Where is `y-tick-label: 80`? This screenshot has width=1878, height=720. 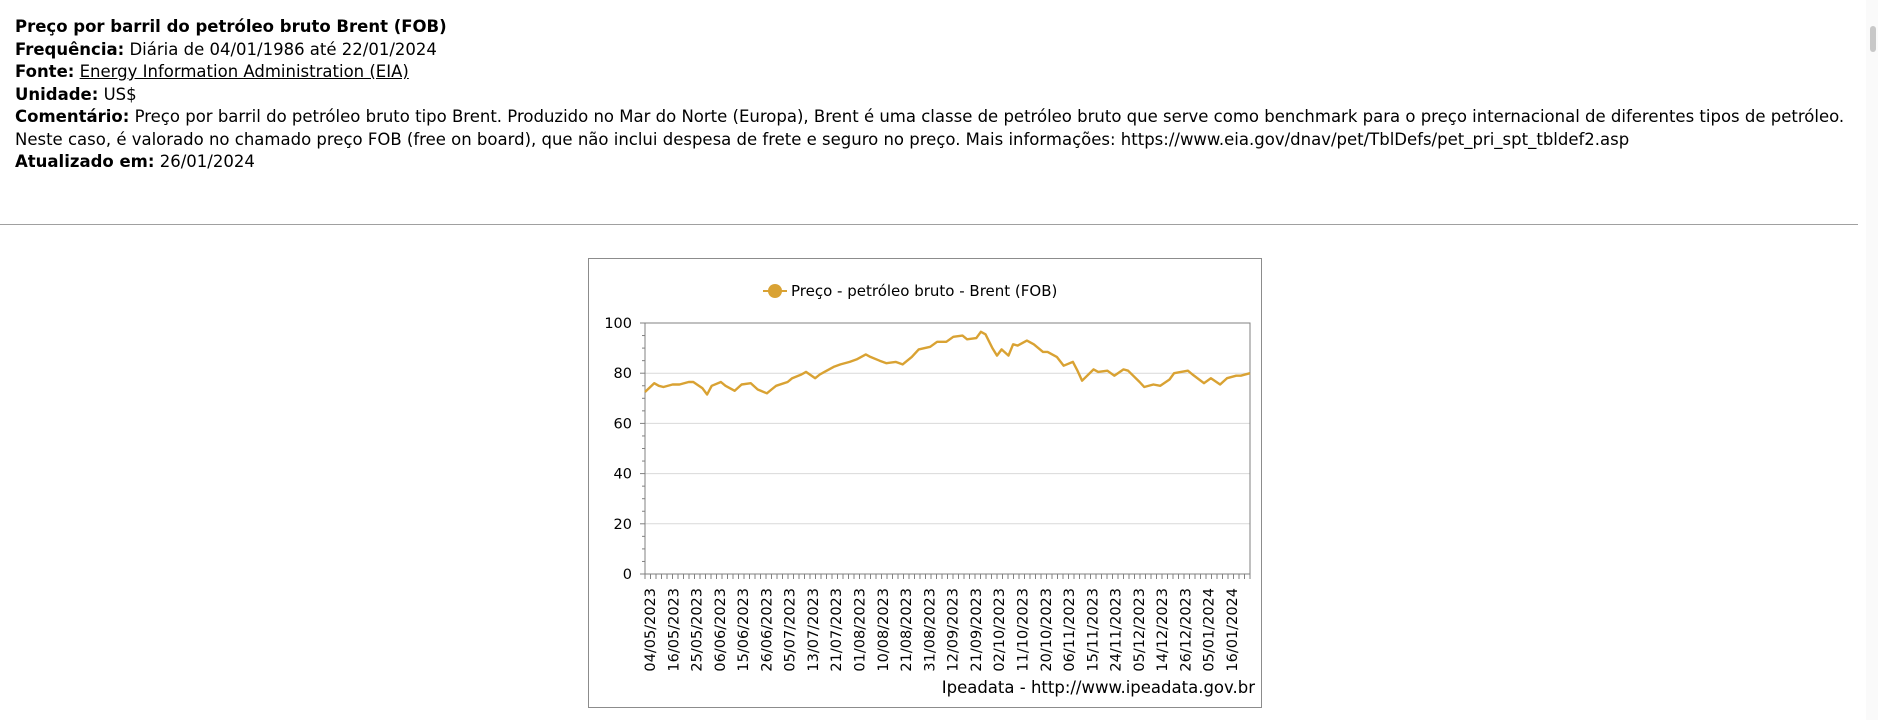 y-tick-label: 80 is located at coordinates (623, 374).